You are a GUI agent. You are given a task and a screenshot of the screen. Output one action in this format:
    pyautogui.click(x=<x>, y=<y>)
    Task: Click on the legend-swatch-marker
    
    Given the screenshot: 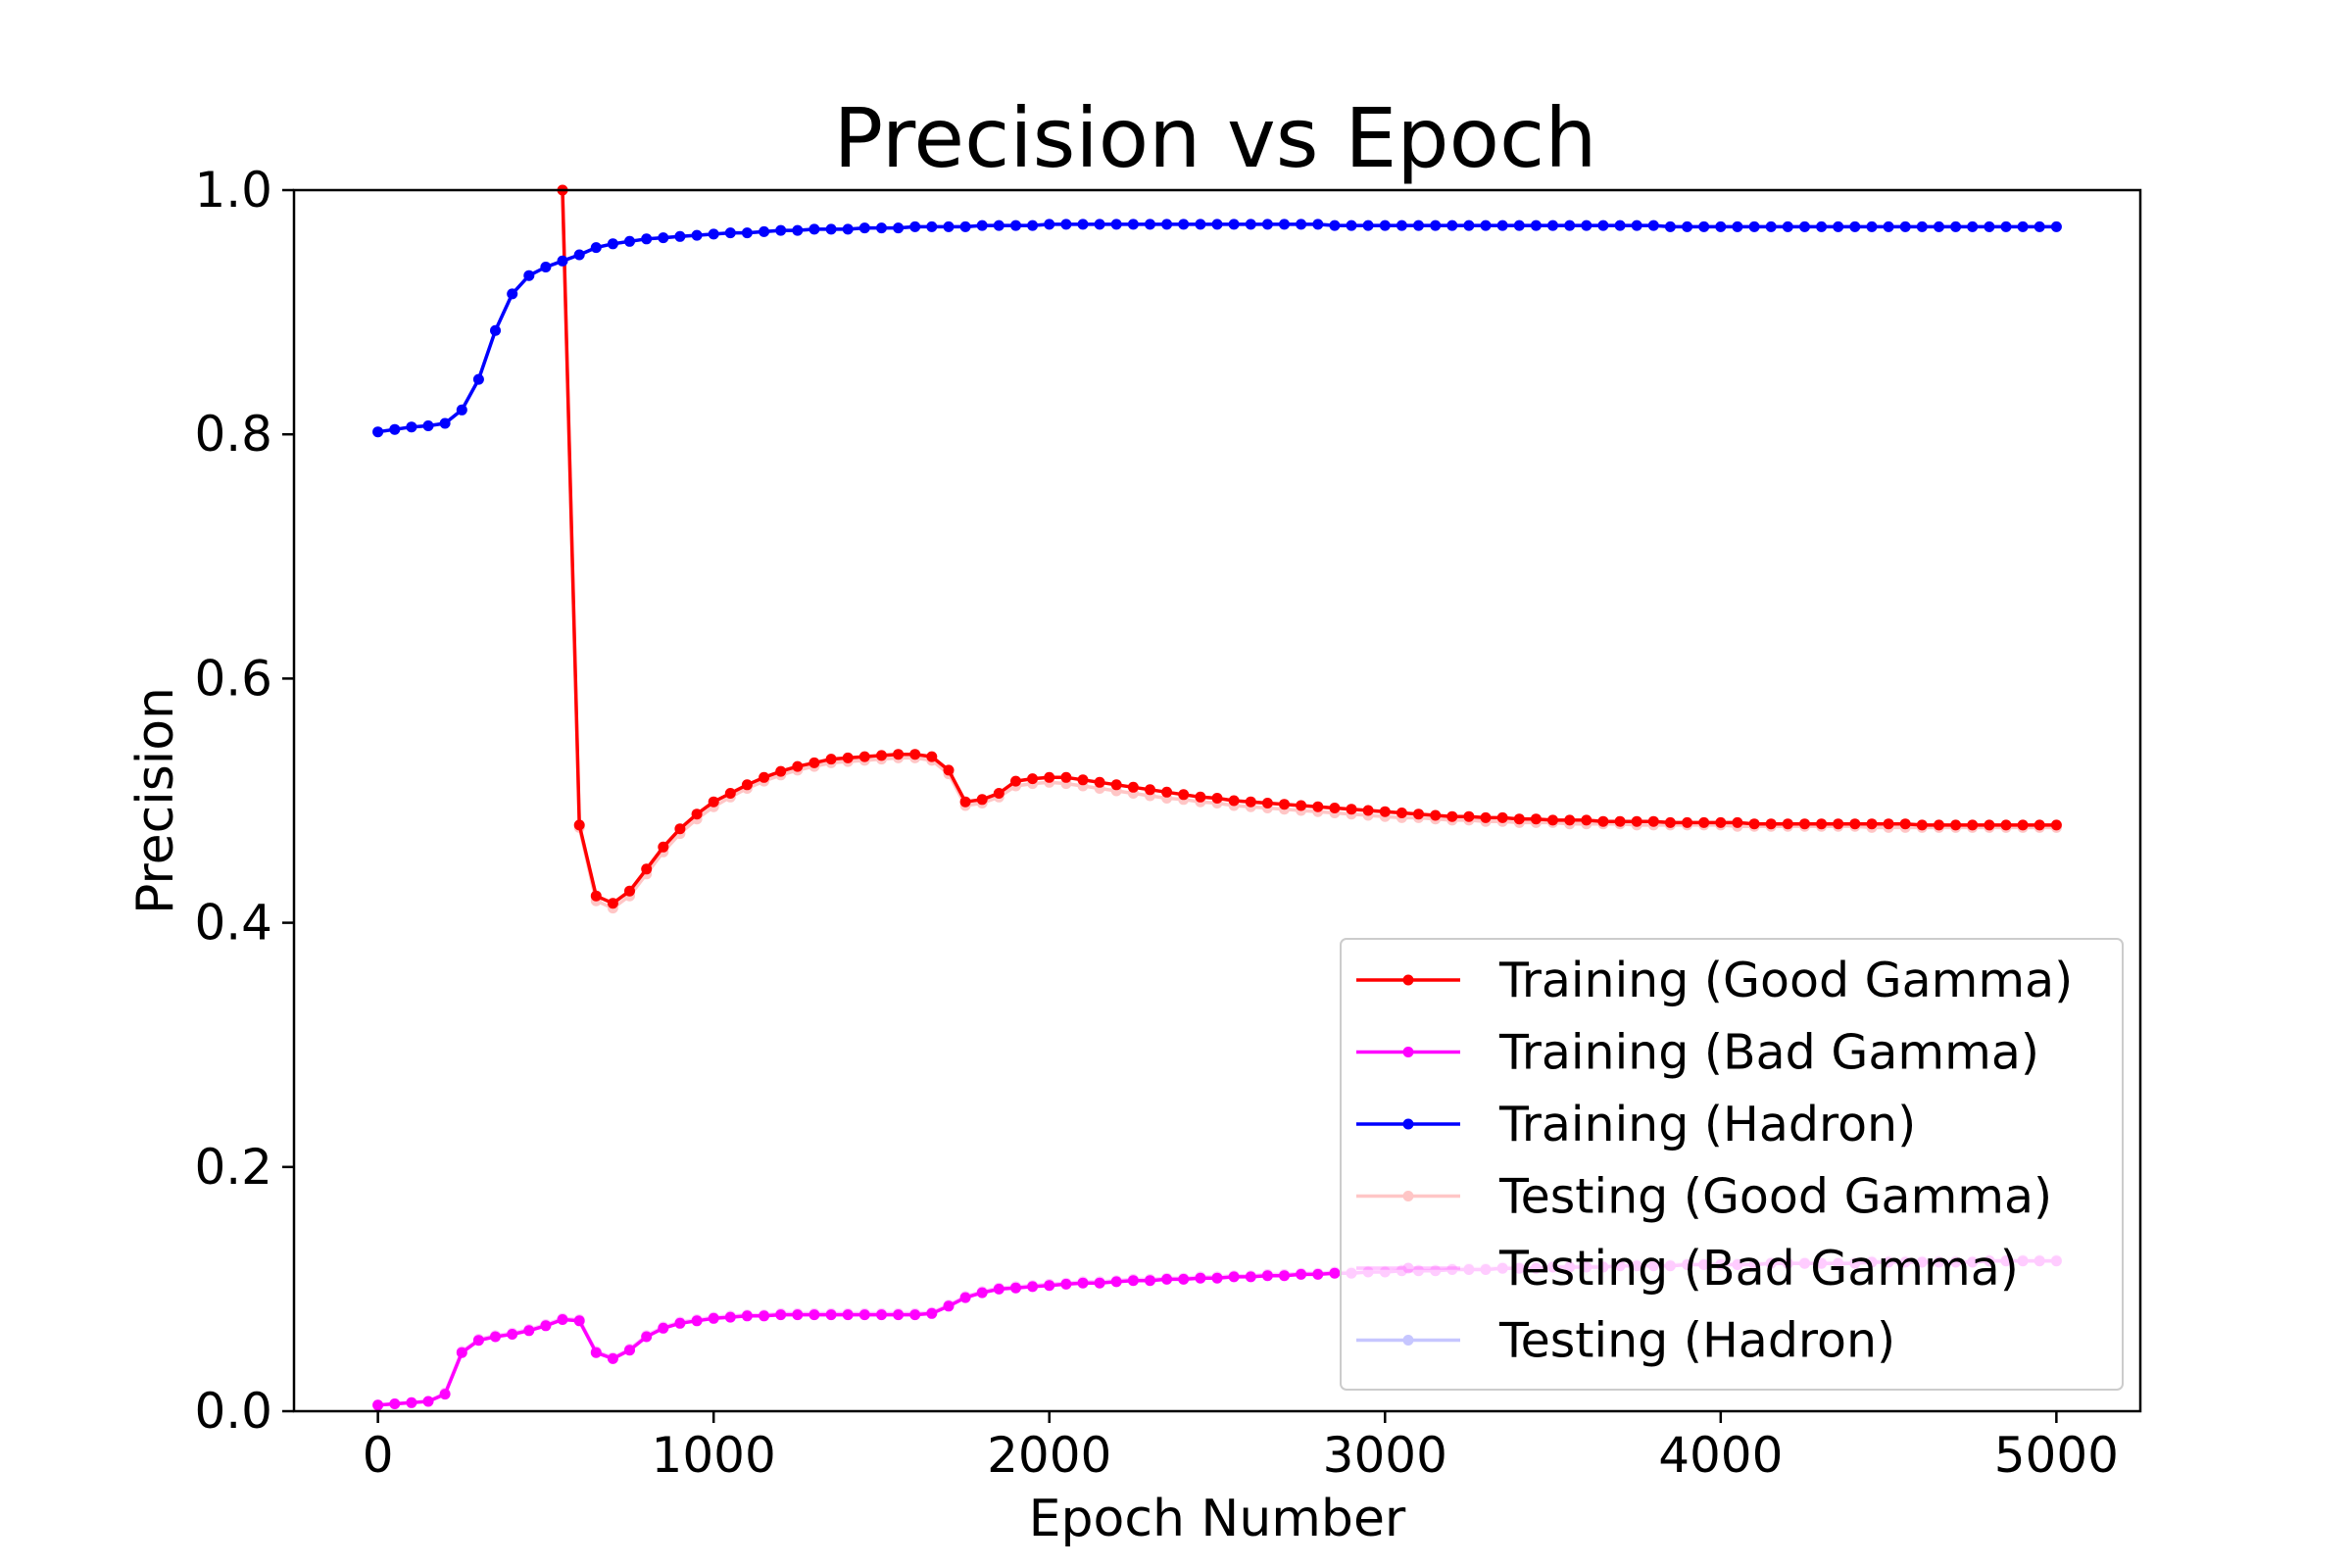 What is the action you would take?
    pyautogui.click(x=1408, y=1268)
    